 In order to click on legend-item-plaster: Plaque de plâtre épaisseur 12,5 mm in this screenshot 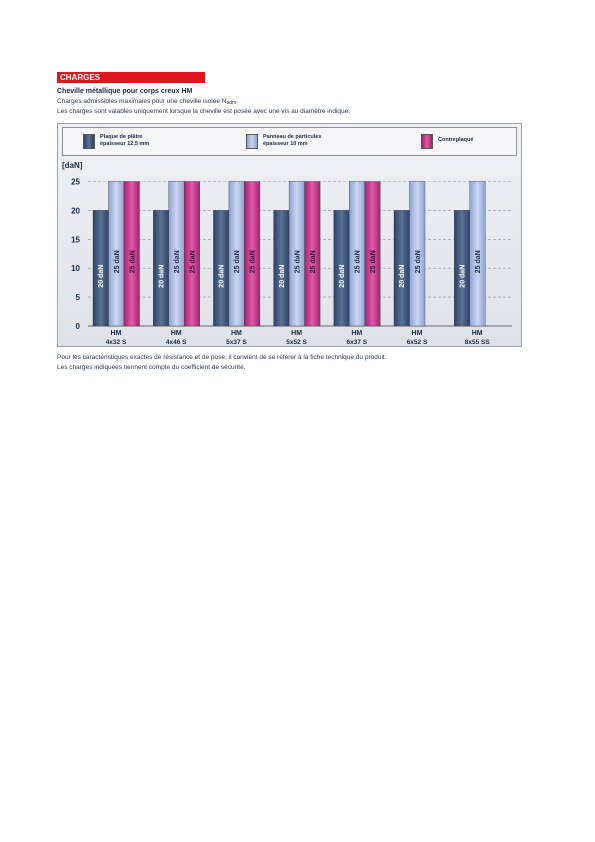, I will do `click(116, 141)`.